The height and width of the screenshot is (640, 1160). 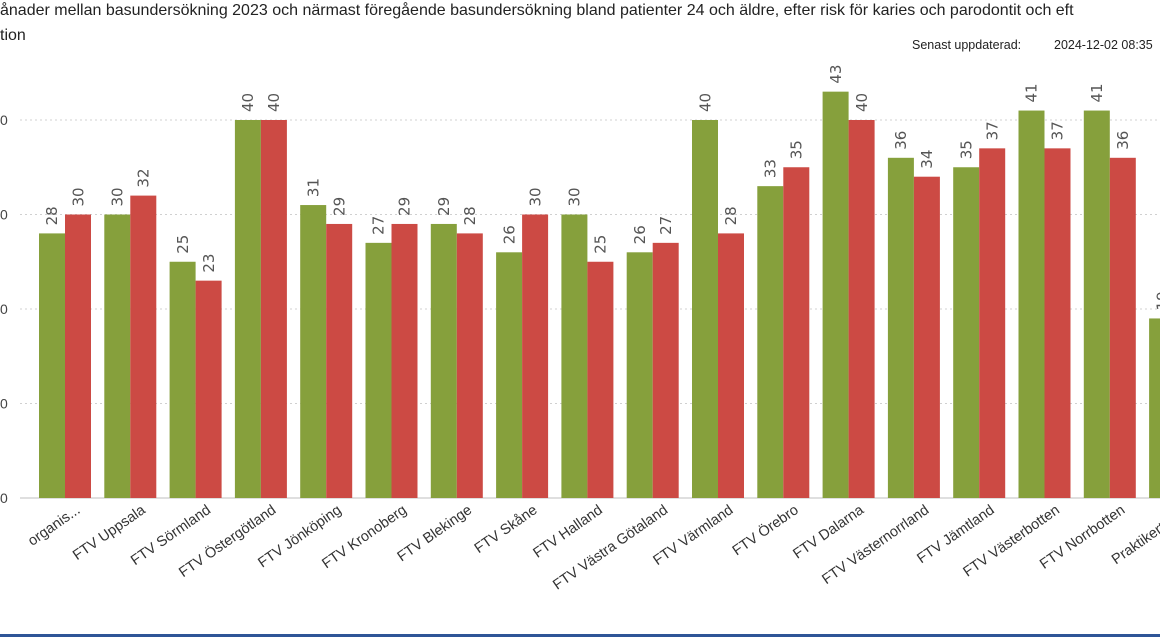 I want to click on panel-bottom-border, so click(x=580, y=635).